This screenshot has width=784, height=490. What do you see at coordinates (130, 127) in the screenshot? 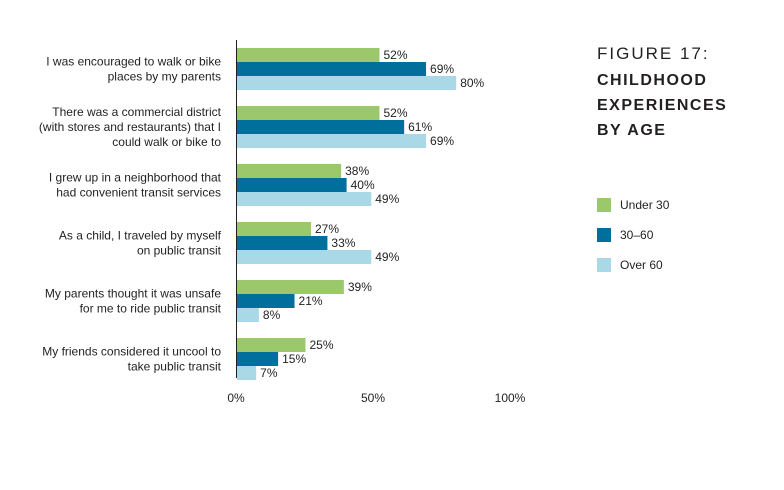
I see `category-label: (with stores and restaurants) that I` at bounding box center [130, 127].